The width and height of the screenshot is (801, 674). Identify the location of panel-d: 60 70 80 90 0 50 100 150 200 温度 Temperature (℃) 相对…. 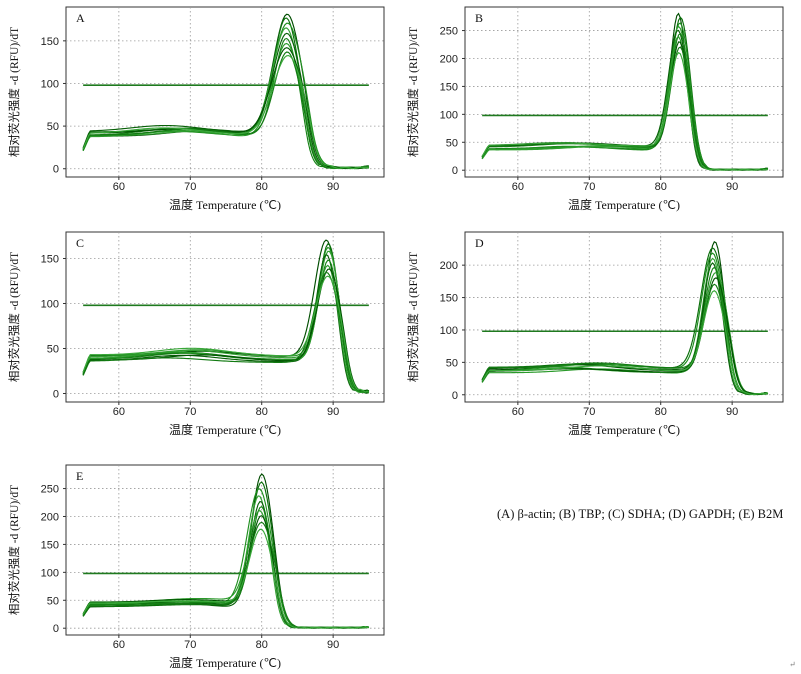
(595, 334).